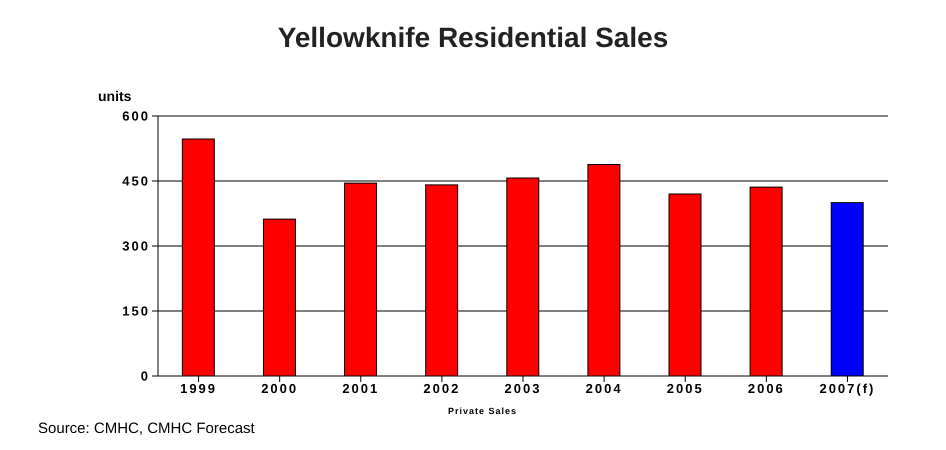  Describe the element at coordinates (136, 181) in the screenshot. I see `y-tick-label: 450` at that location.